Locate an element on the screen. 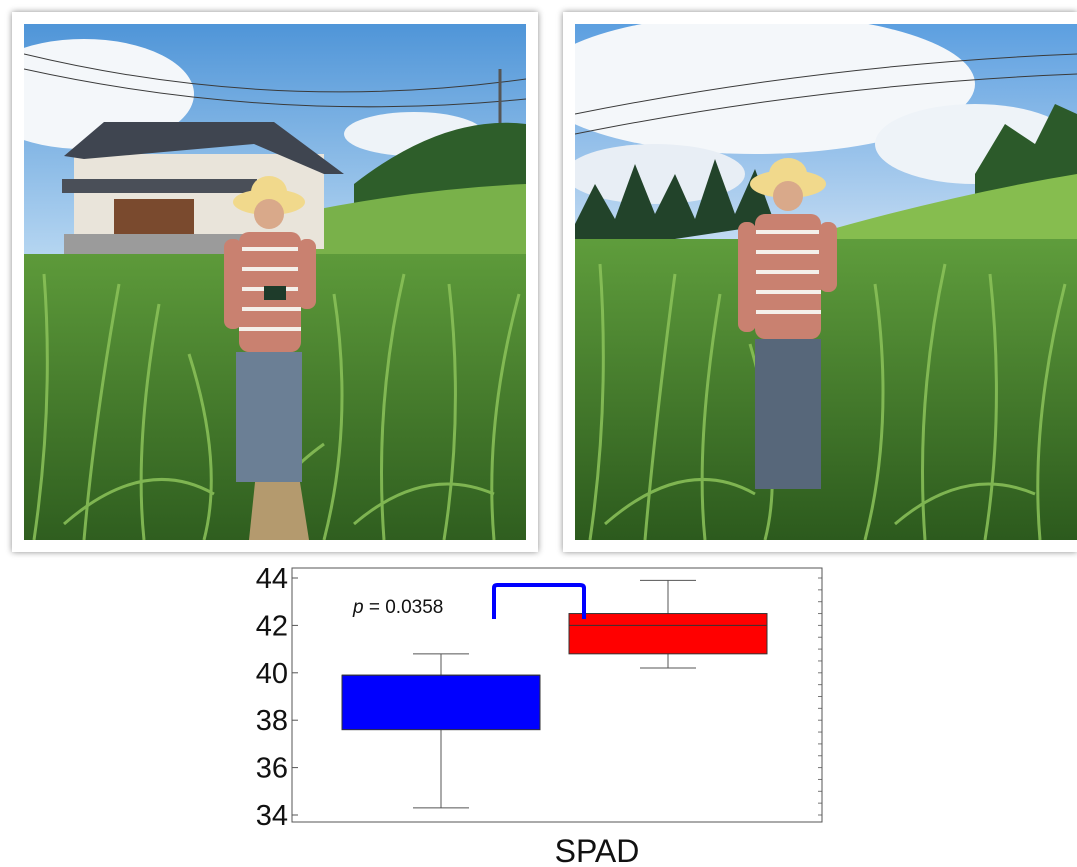  box-blue is located at coordinates (441, 731).